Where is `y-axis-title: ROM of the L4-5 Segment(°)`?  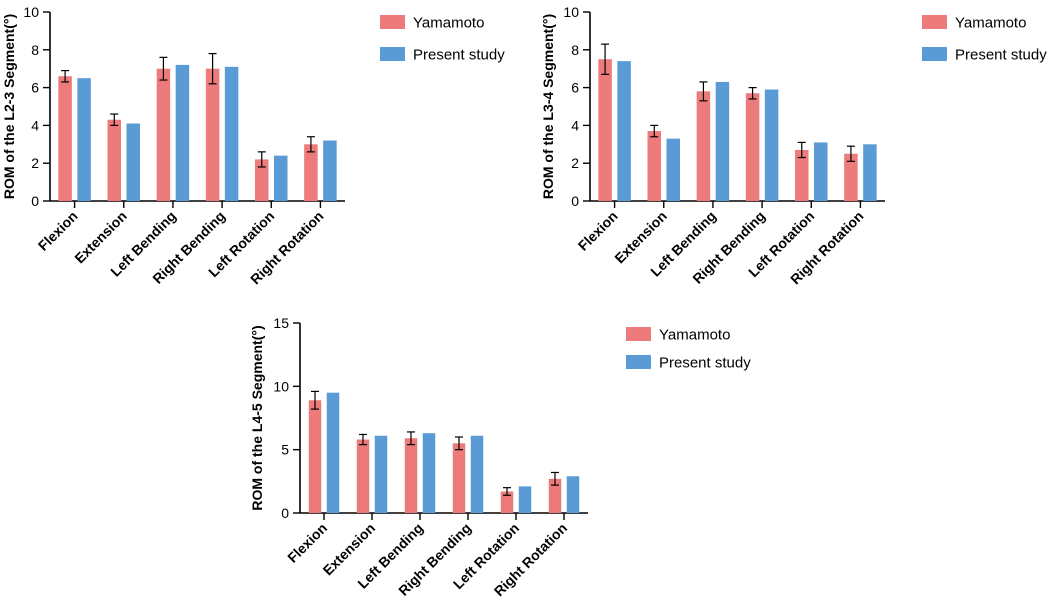 y-axis-title: ROM of the L4-5 Segment(°) is located at coordinates (257, 417).